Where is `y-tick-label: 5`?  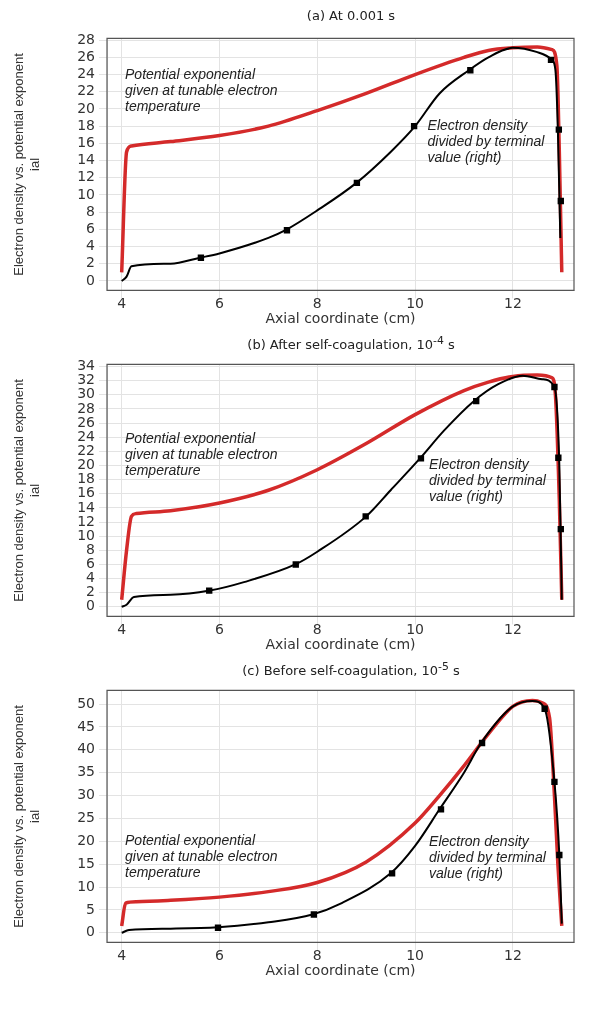
y-tick-label: 5 is located at coordinates (91, 908).